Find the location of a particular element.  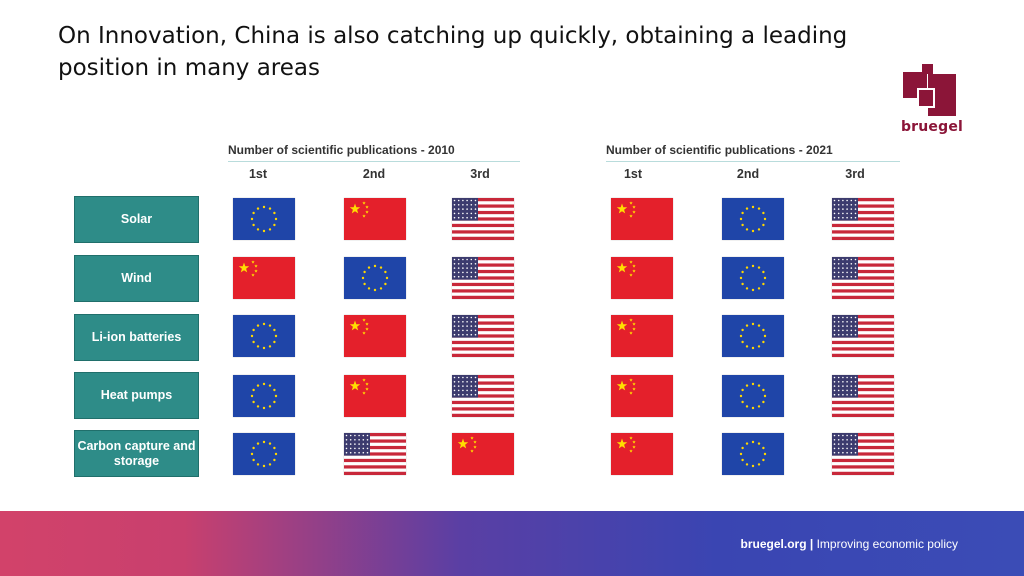

rank-3rd-2021: 3rd is located at coordinates (855, 174).